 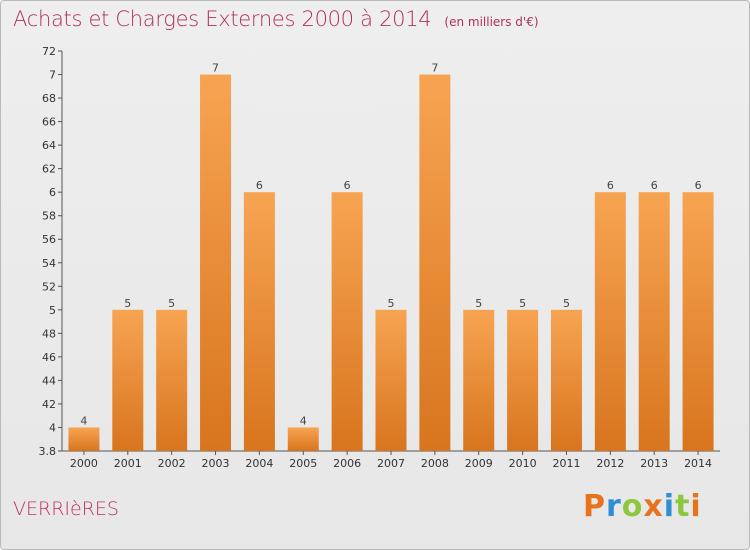 What do you see at coordinates (491, 22) in the screenshot?
I see `chart-subtitle: (en milliers d'€)` at bounding box center [491, 22].